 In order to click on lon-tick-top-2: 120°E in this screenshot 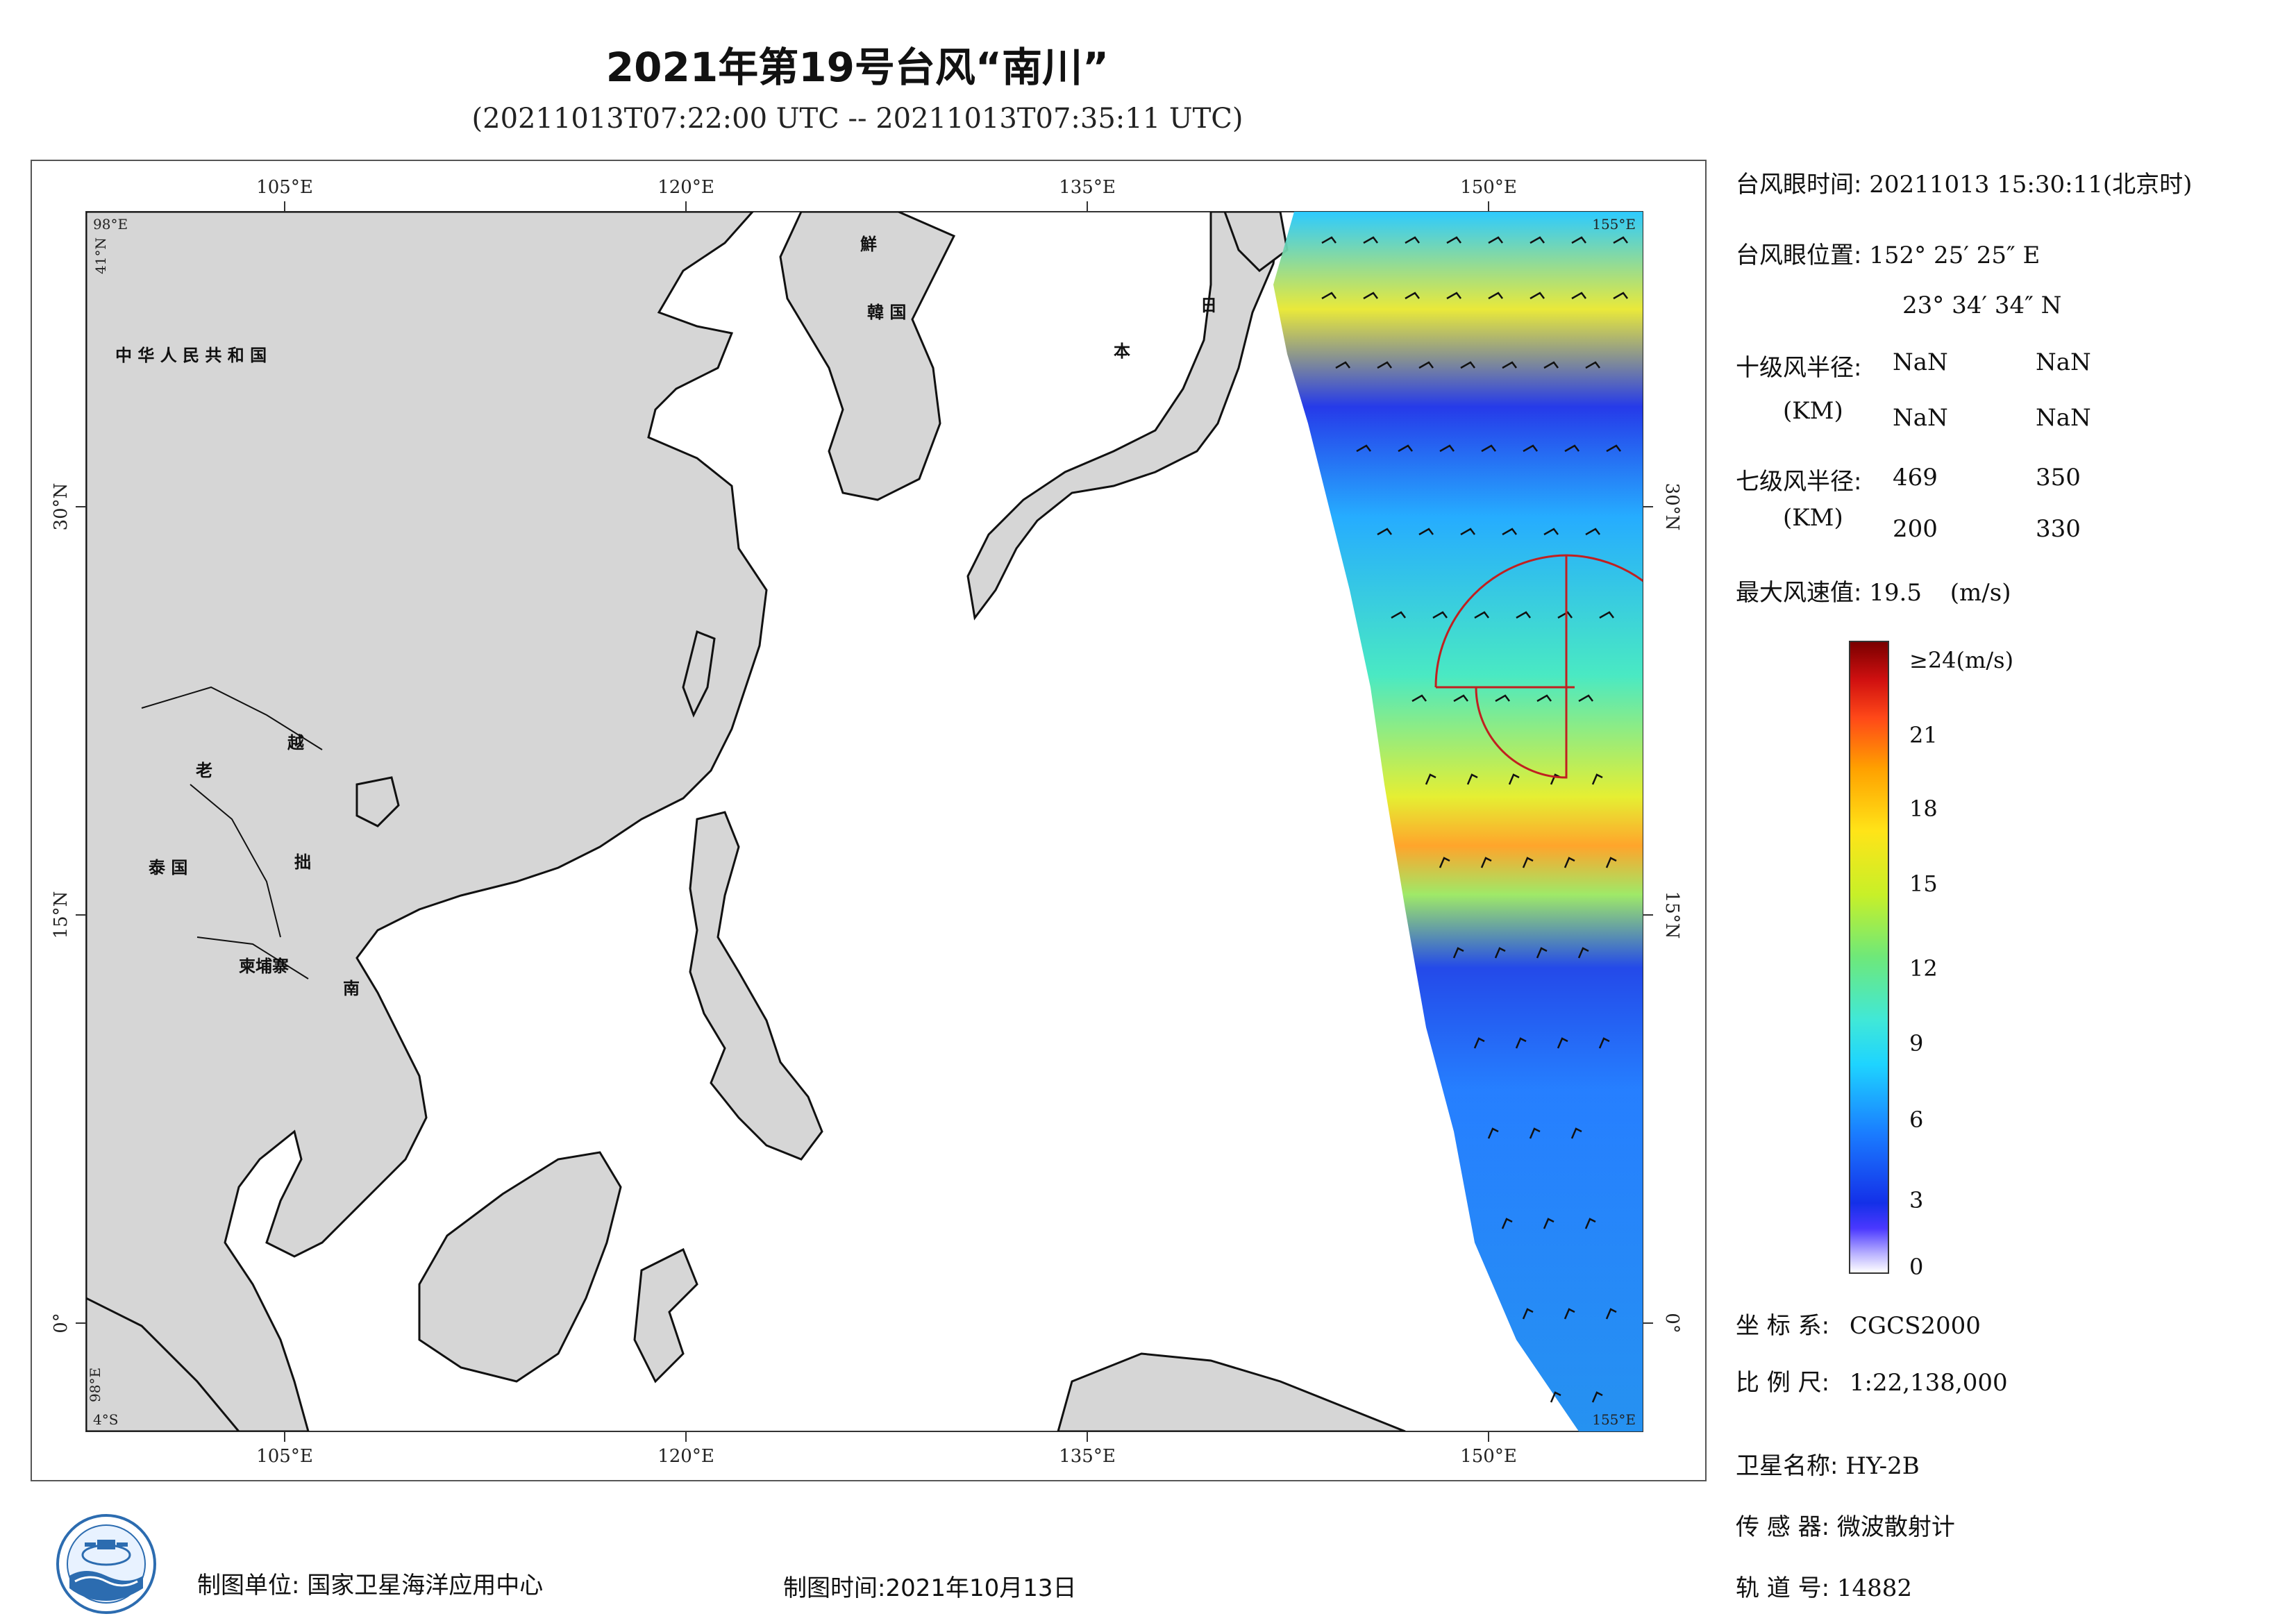, I will do `click(685, 187)`.